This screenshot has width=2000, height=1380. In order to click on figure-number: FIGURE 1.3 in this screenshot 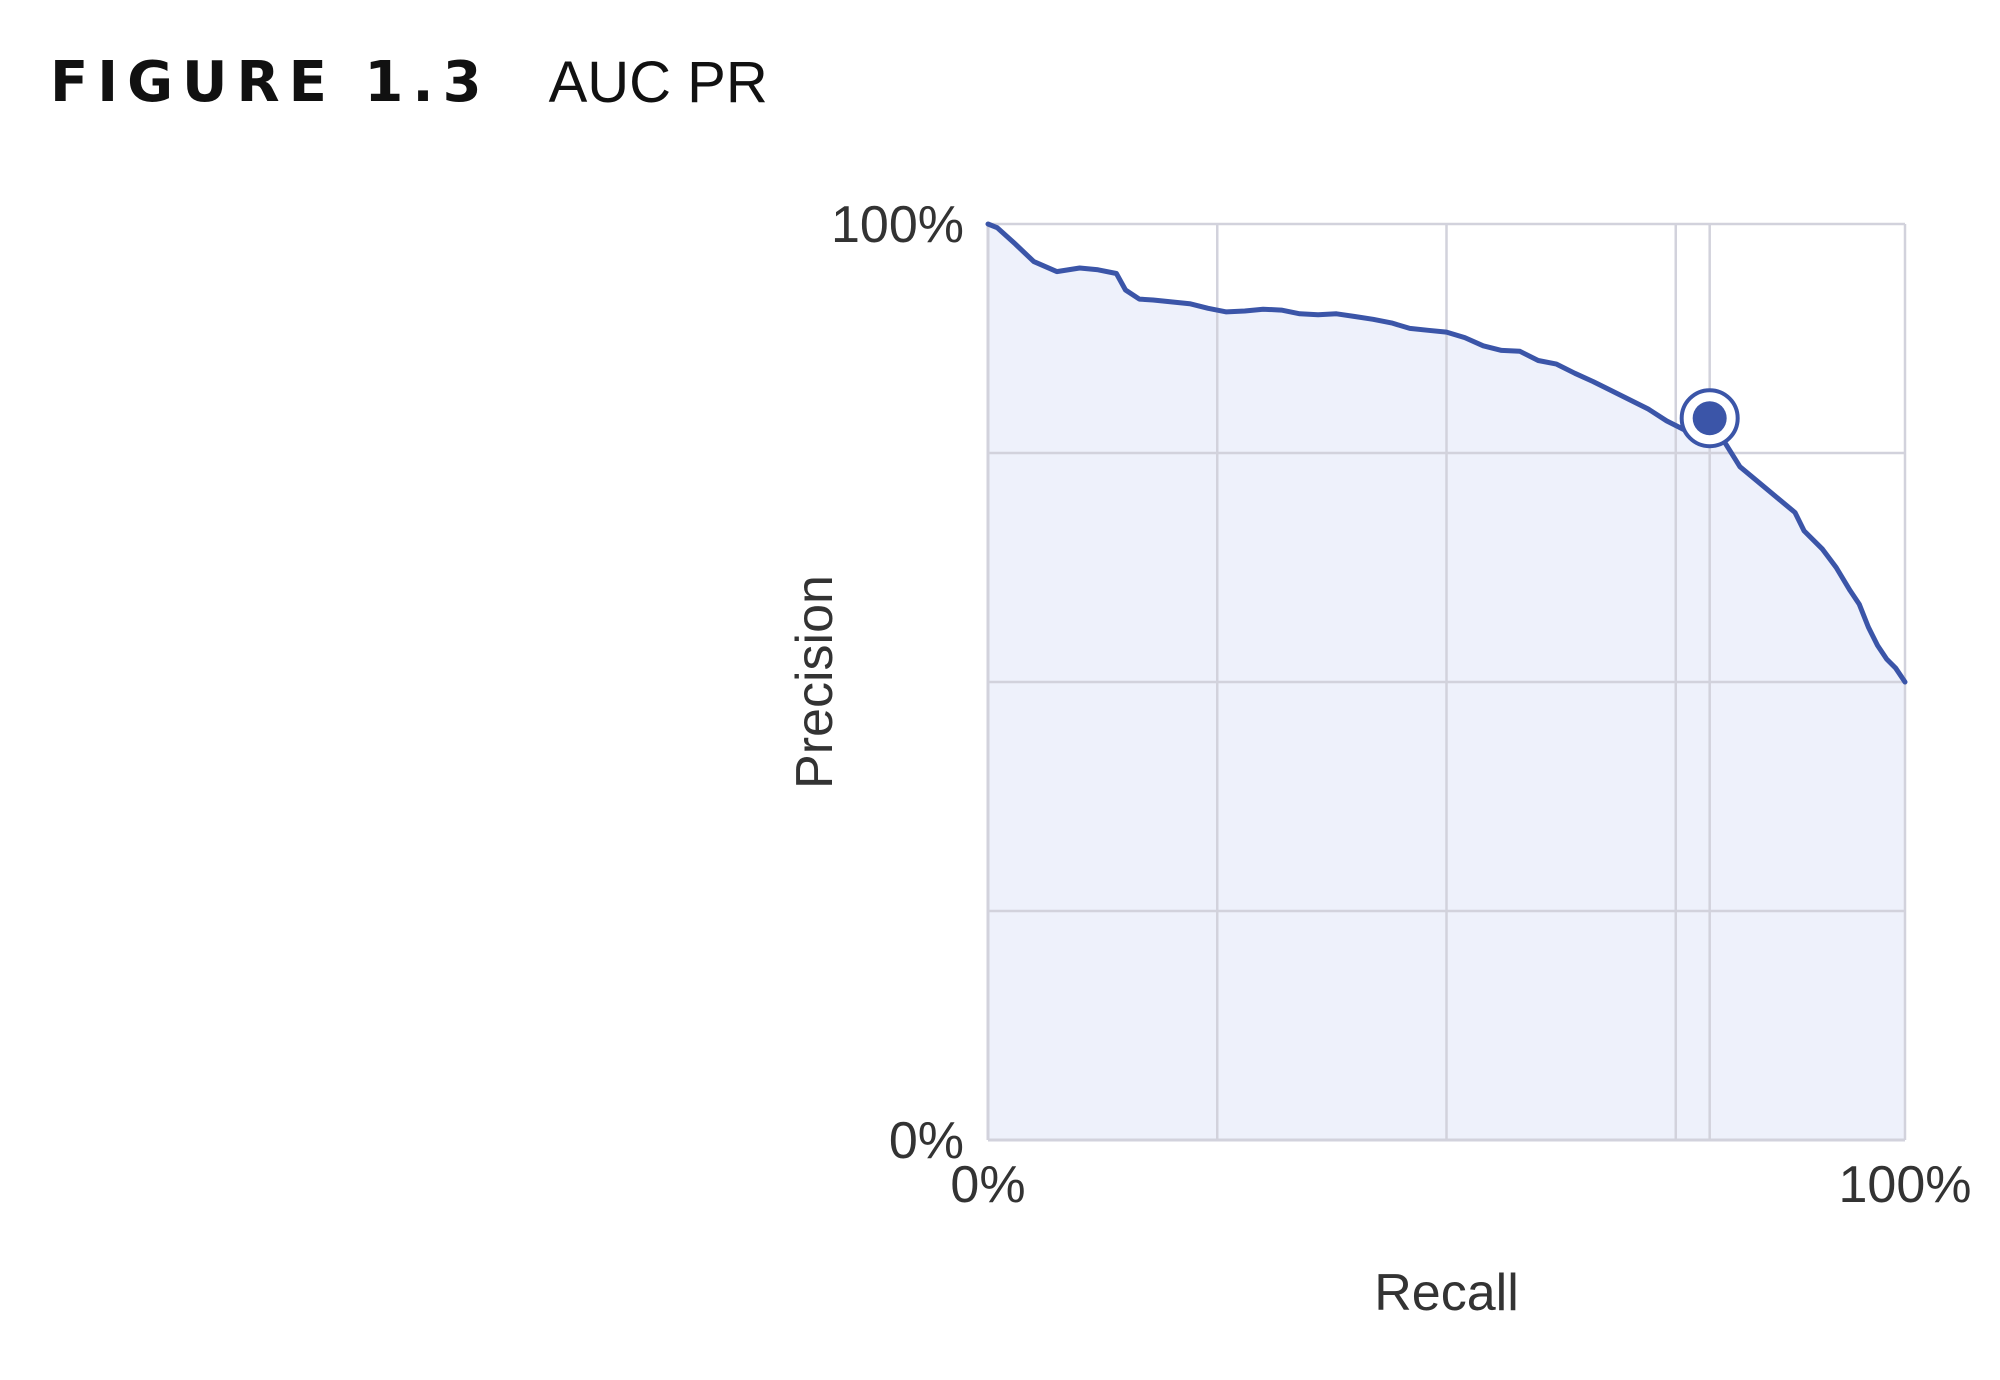, I will do `click(270, 82)`.